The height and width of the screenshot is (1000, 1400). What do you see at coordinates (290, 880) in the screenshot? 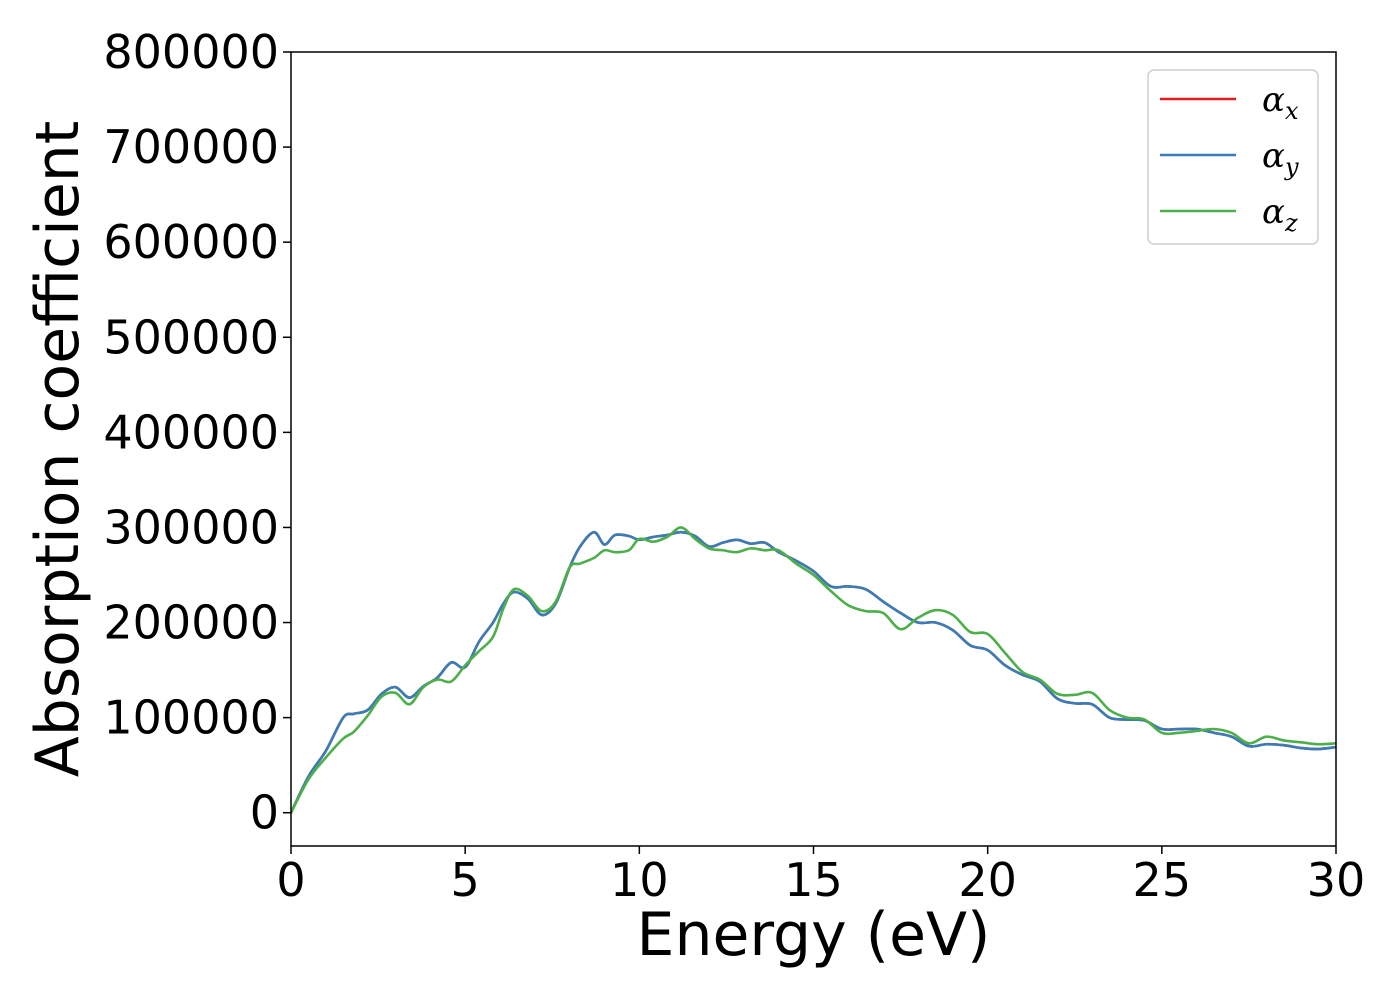
I see `x-tick-label: 0` at bounding box center [290, 880].